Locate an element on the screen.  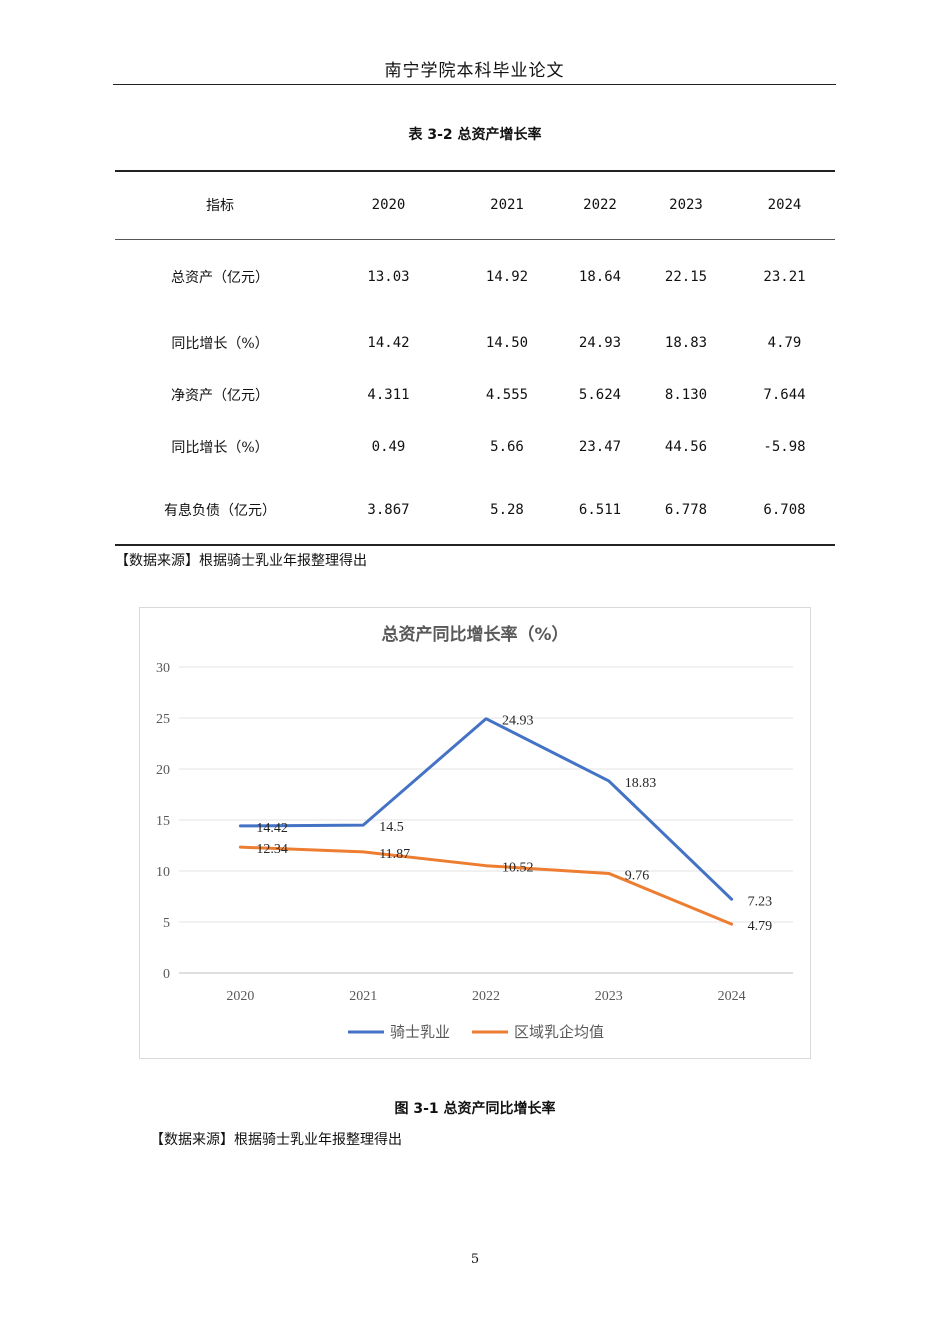
y-tick-label: 10 is located at coordinates (163, 872).